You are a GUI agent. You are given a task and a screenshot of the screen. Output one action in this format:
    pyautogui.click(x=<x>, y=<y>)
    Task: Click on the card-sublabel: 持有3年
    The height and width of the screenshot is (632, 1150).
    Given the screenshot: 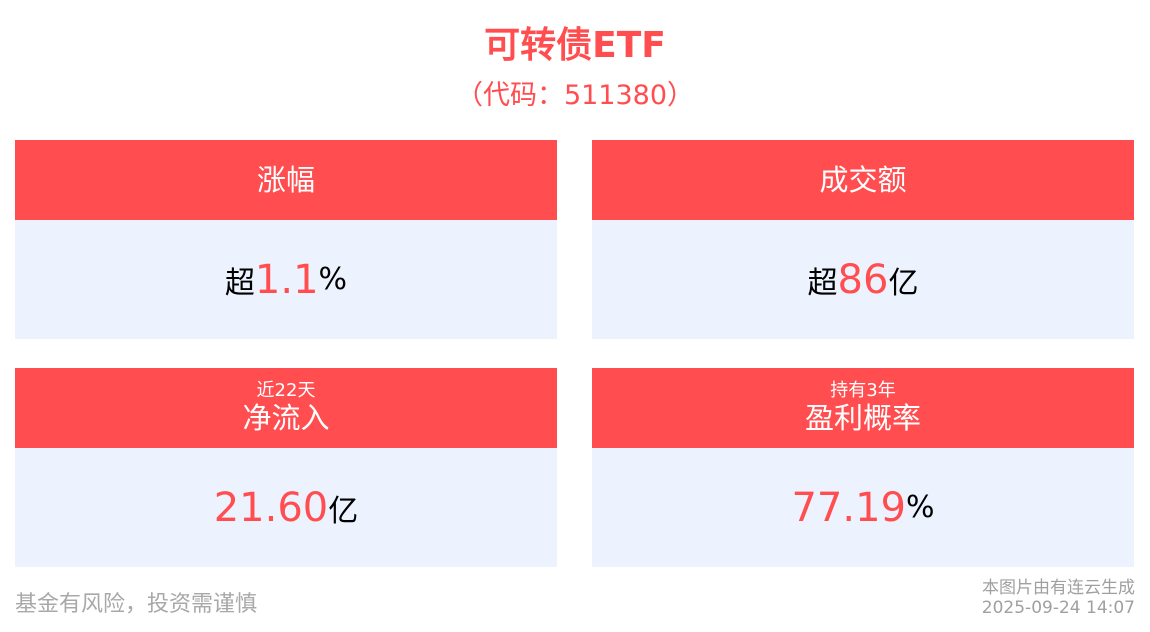 What is the action you would take?
    pyautogui.click(x=863, y=390)
    